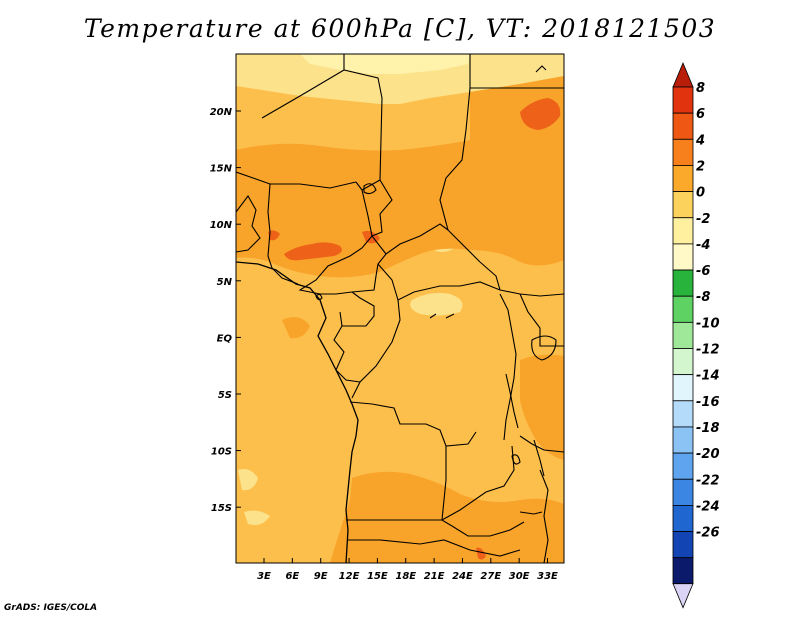  I want to click on colorbar-label: -24, so click(708, 506).